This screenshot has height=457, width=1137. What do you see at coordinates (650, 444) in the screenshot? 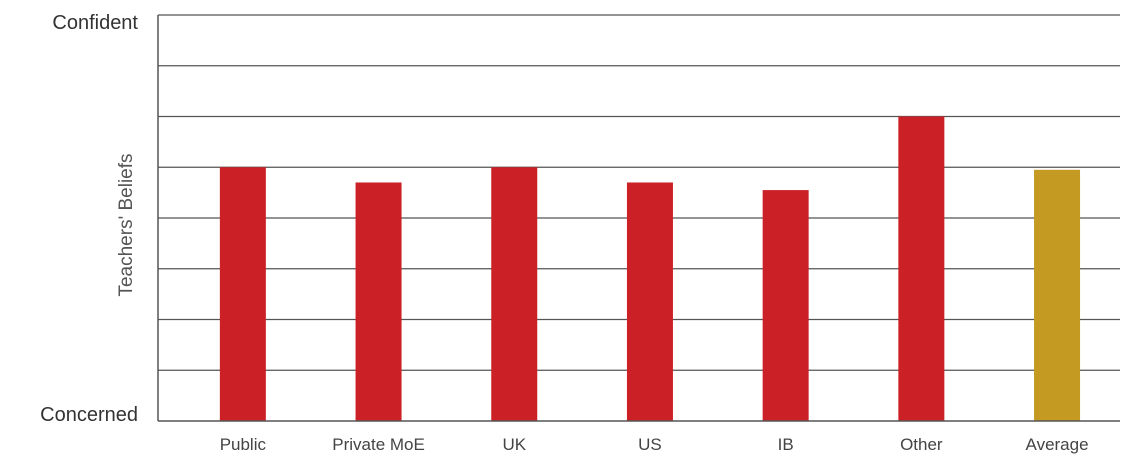
I see `x-tick-label: US` at bounding box center [650, 444].